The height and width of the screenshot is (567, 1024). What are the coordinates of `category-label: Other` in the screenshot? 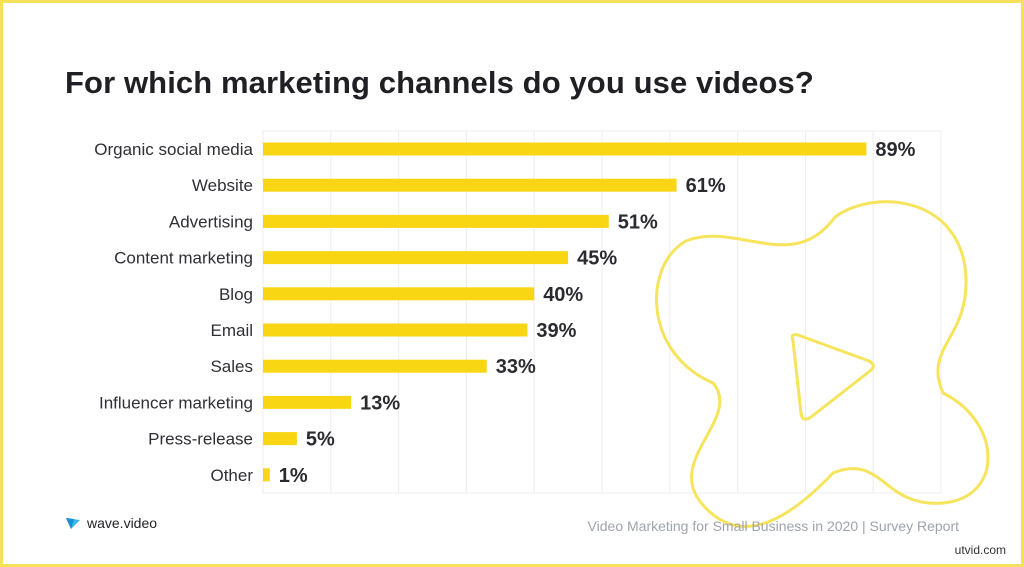 It's located at (231, 475).